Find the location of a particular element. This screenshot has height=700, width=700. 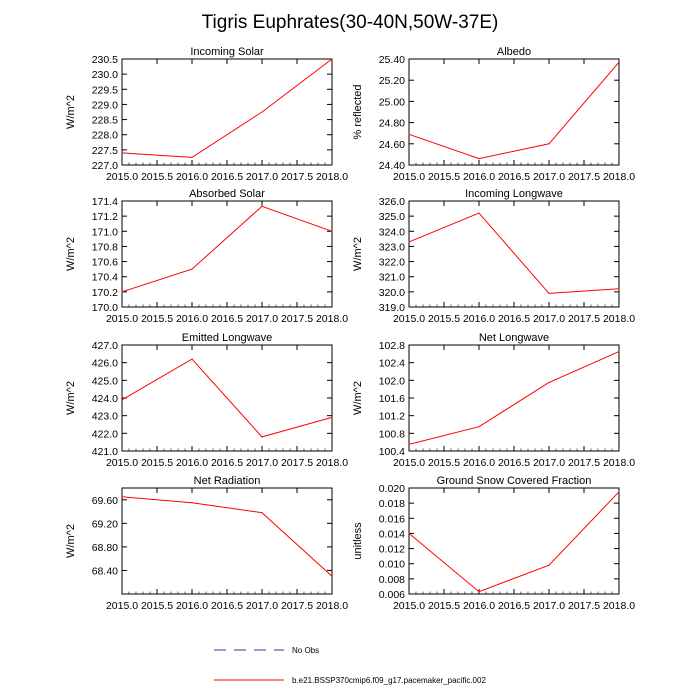

y-tick-label: 100.8 is located at coordinates (392, 434).